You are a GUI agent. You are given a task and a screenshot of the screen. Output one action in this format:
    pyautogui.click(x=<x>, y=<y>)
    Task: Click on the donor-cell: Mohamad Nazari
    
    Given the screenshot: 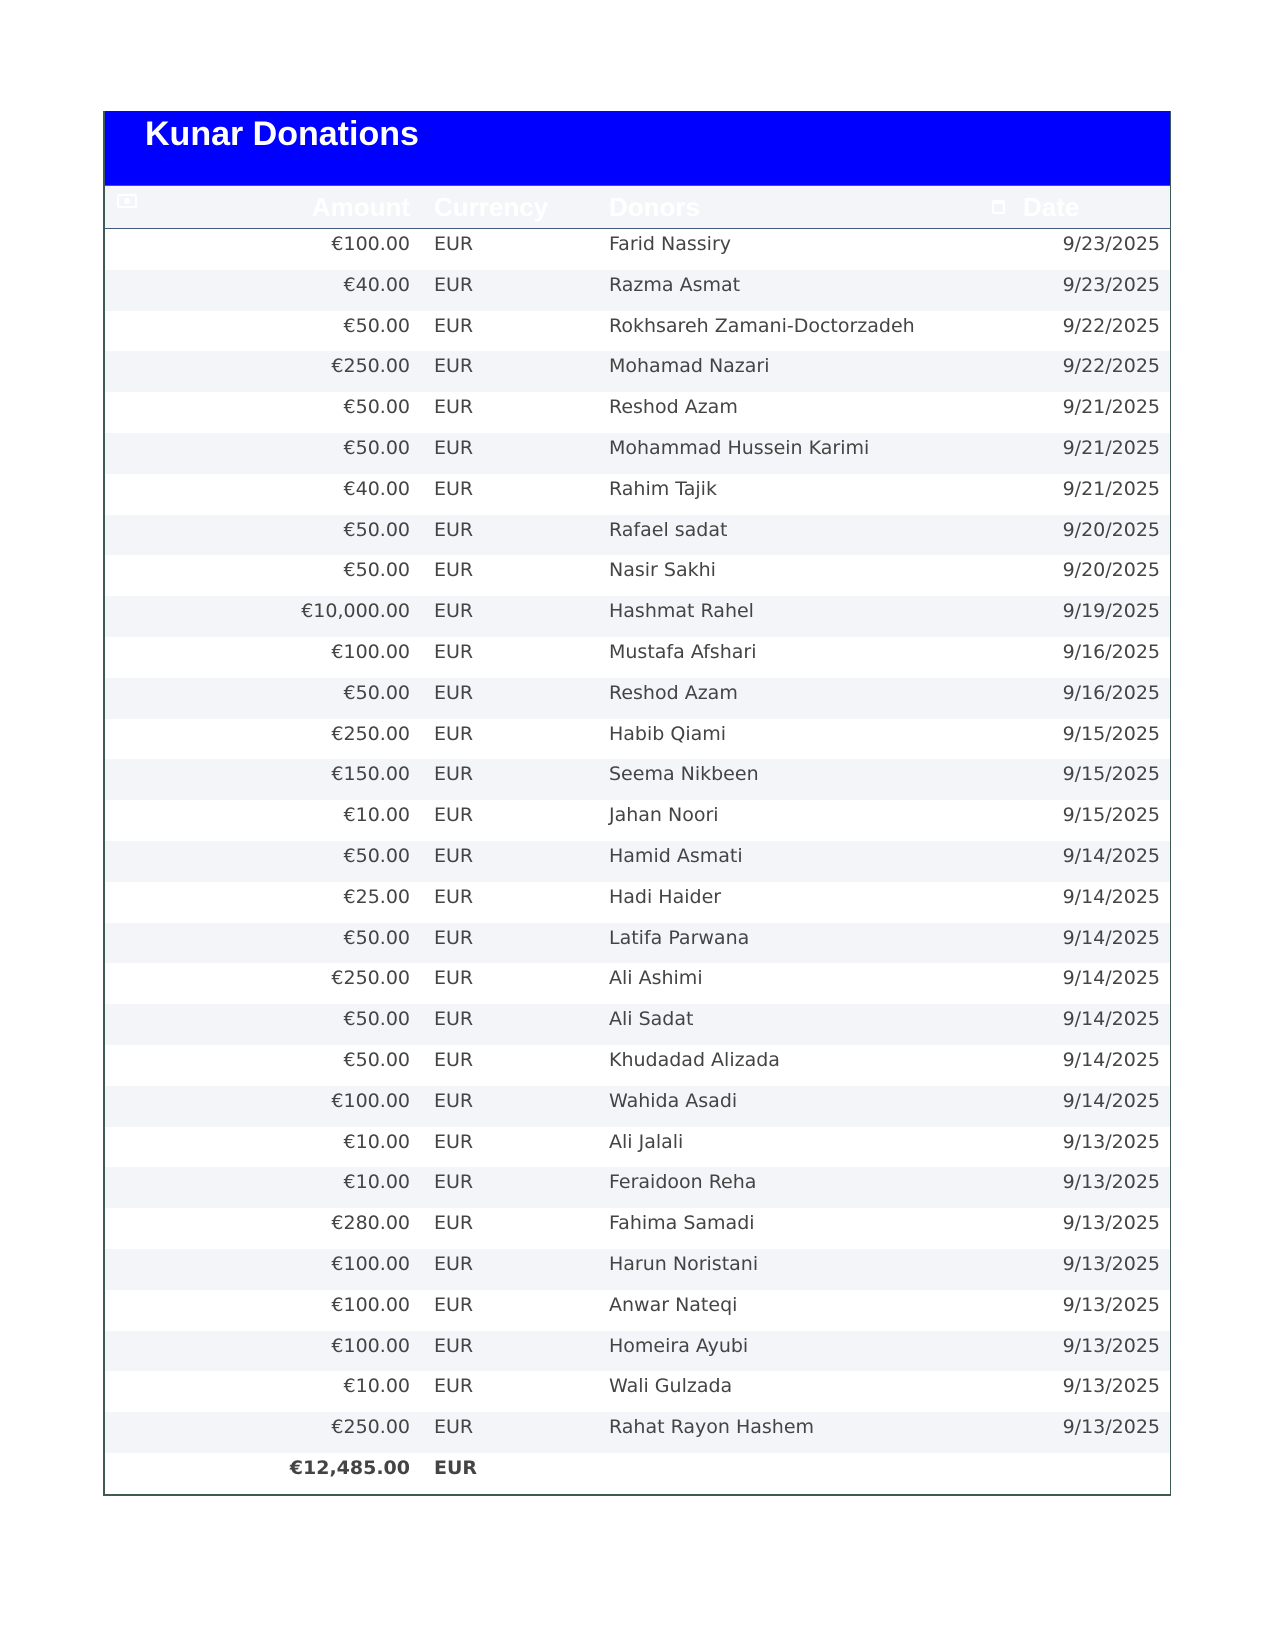 What is the action you would take?
    pyautogui.click(x=689, y=366)
    